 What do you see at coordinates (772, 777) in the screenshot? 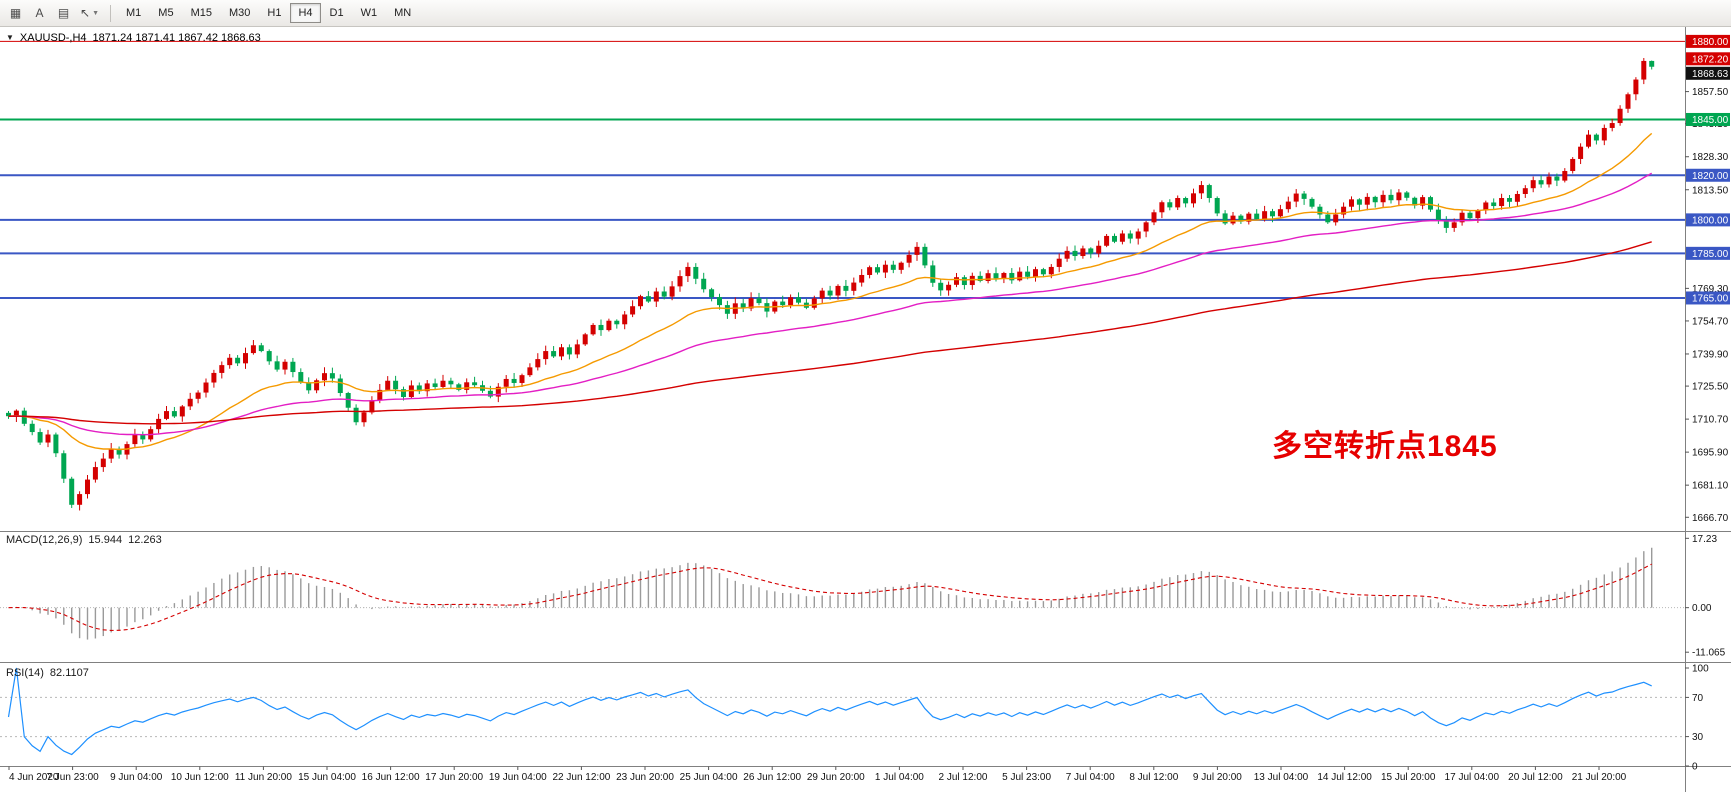
I see `svg-text: 26 Jun 12:00` at bounding box center [772, 777].